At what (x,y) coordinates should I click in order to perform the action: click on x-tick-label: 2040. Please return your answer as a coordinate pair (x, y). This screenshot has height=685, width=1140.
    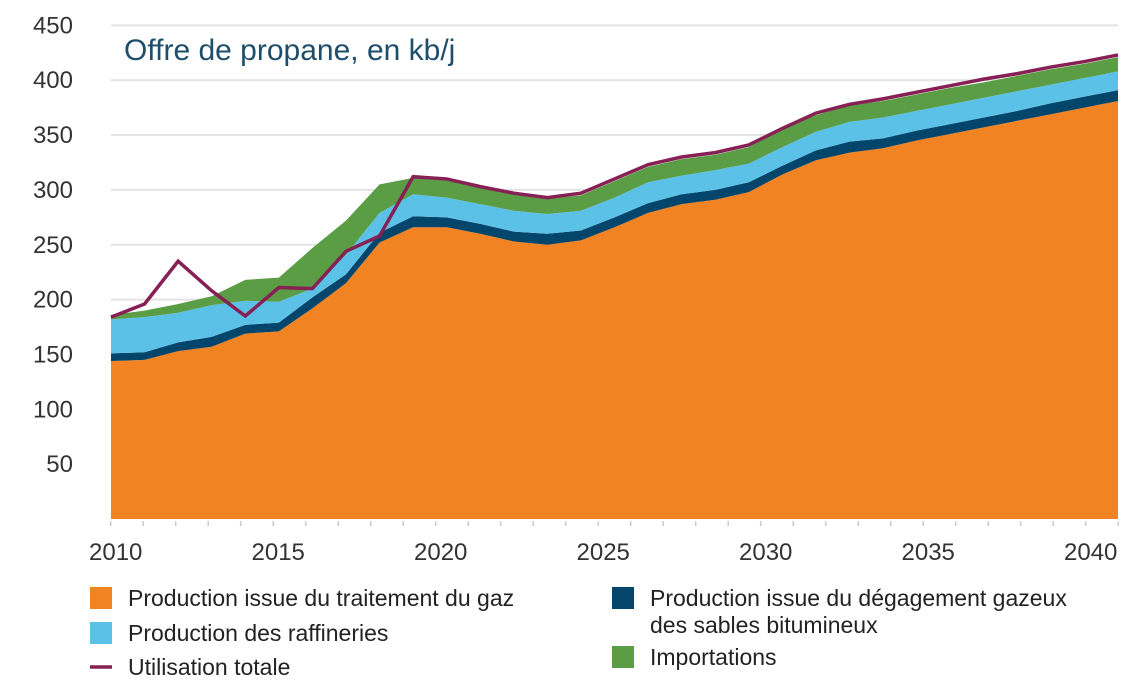
    Looking at the image, I should click on (1090, 552).